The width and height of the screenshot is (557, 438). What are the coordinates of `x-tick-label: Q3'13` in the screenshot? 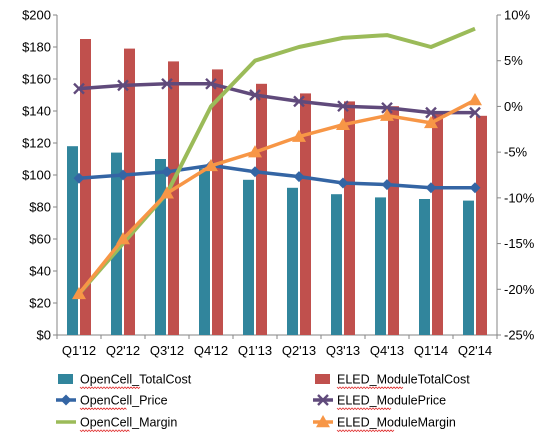 It's located at (343, 350).